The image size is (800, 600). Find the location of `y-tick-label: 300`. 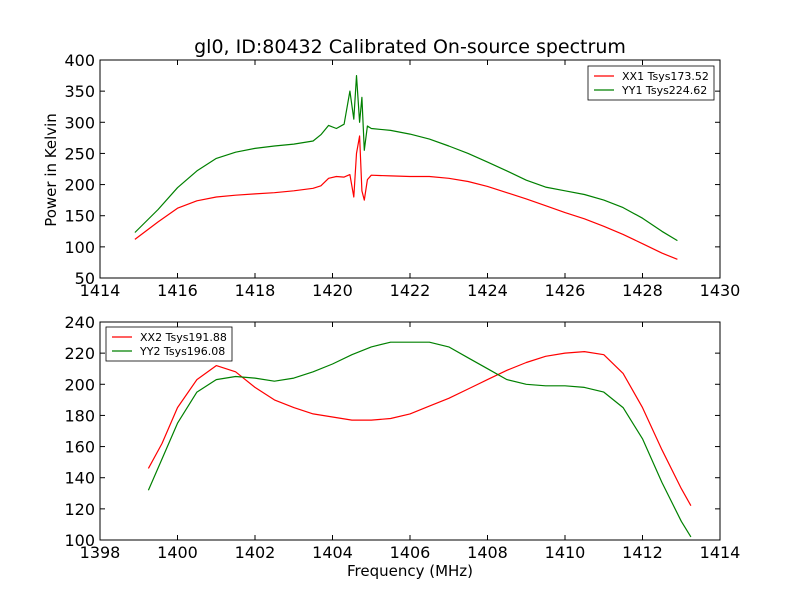

y-tick-label: 300 is located at coordinates (79, 122).